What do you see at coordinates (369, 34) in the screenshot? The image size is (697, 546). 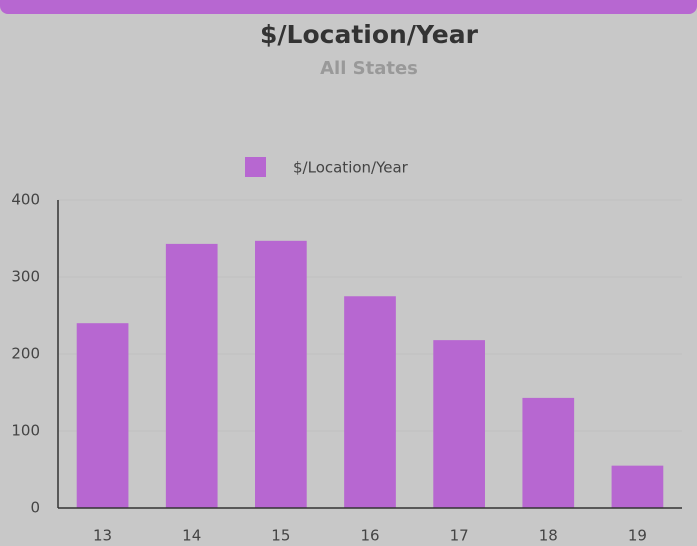 I see `chart-title: $/Location/Year` at bounding box center [369, 34].